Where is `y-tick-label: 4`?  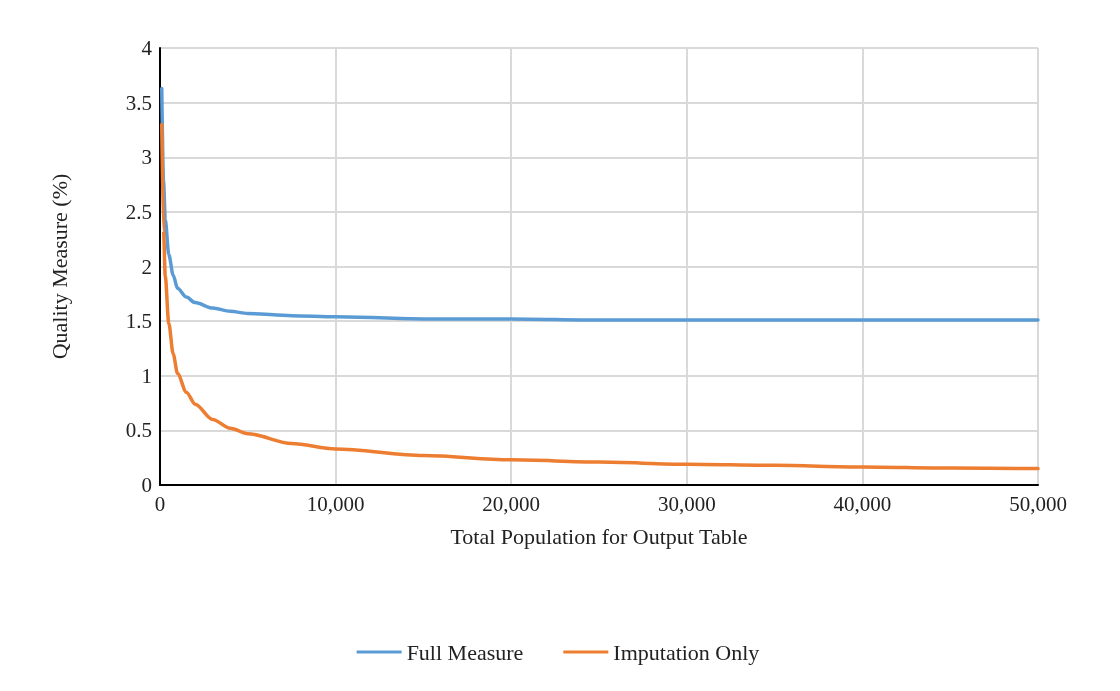
y-tick-label: 4 is located at coordinates (147, 48).